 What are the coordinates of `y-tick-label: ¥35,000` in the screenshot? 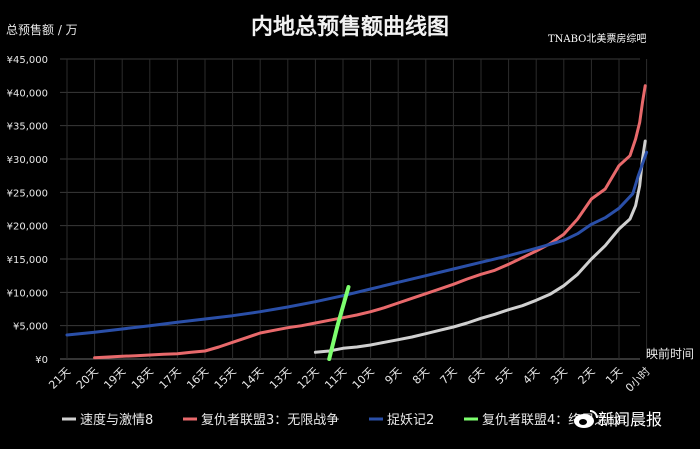 It's located at (27, 127).